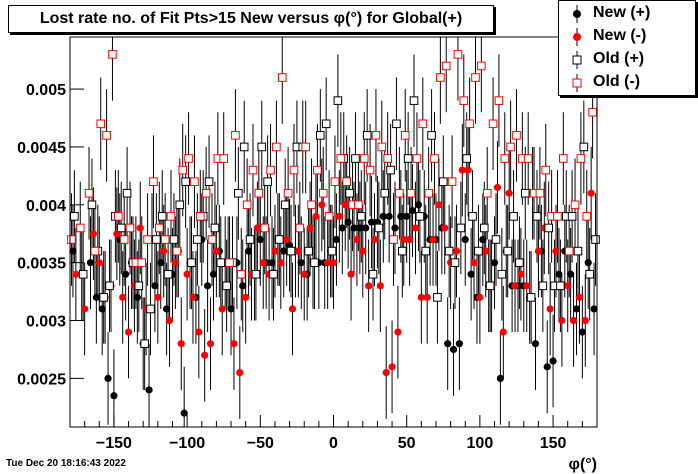  I want to click on y-tick-label: 0.0035, so click(41, 264).